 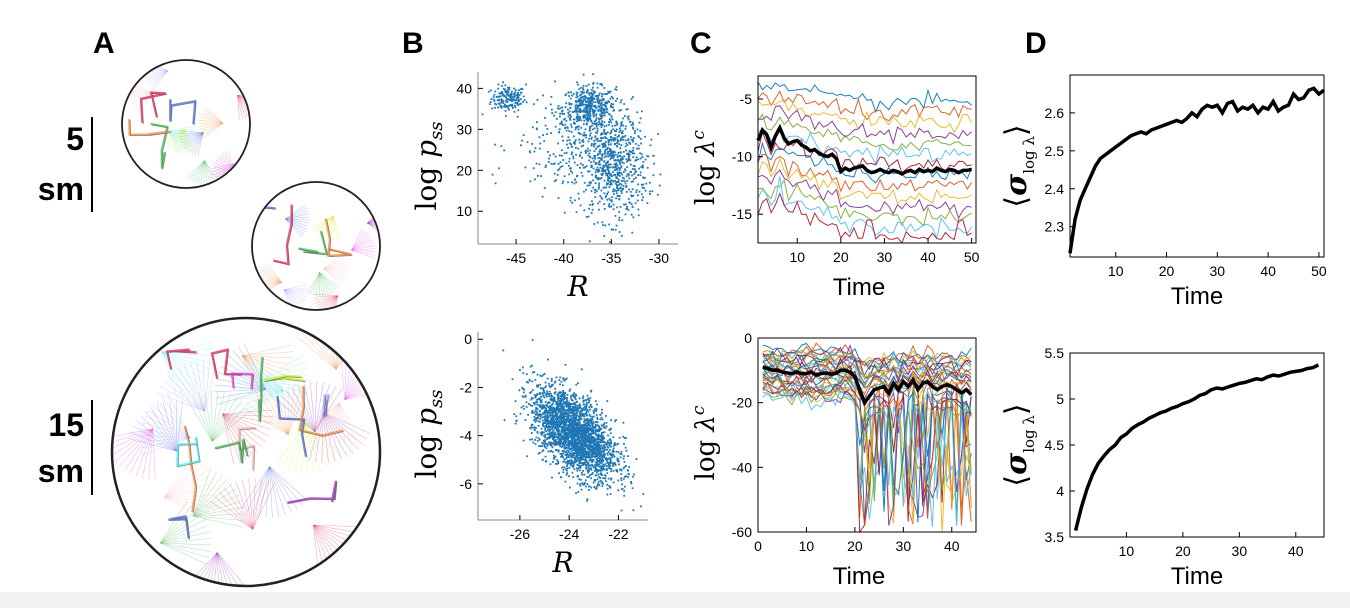 What do you see at coordinates (413, 43) in the screenshot?
I see `panel-label-b: B` at bounding box center [413, 43].